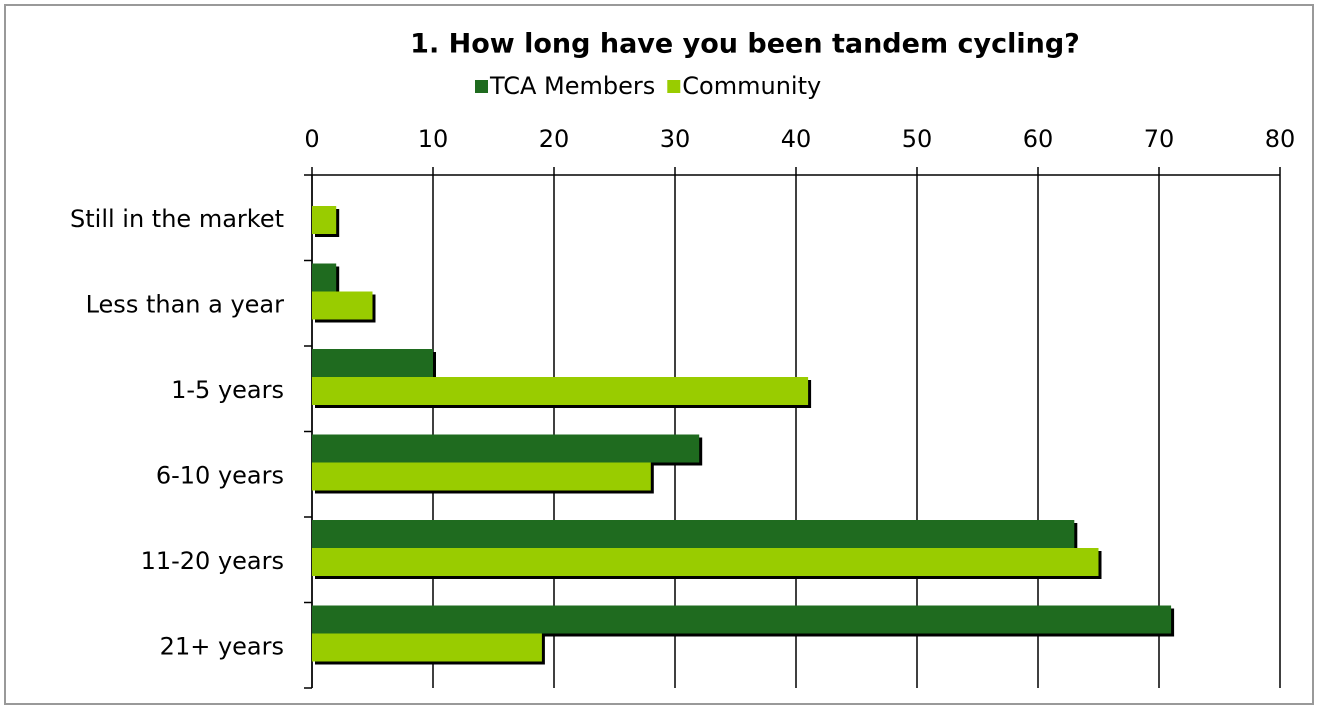 The height and width of the screenshot is (713, 1318). What do you see at coordinates (1038, 139) in the screenshot?
I see `x-tick-label: 60` at bounding box center [1038, 139].